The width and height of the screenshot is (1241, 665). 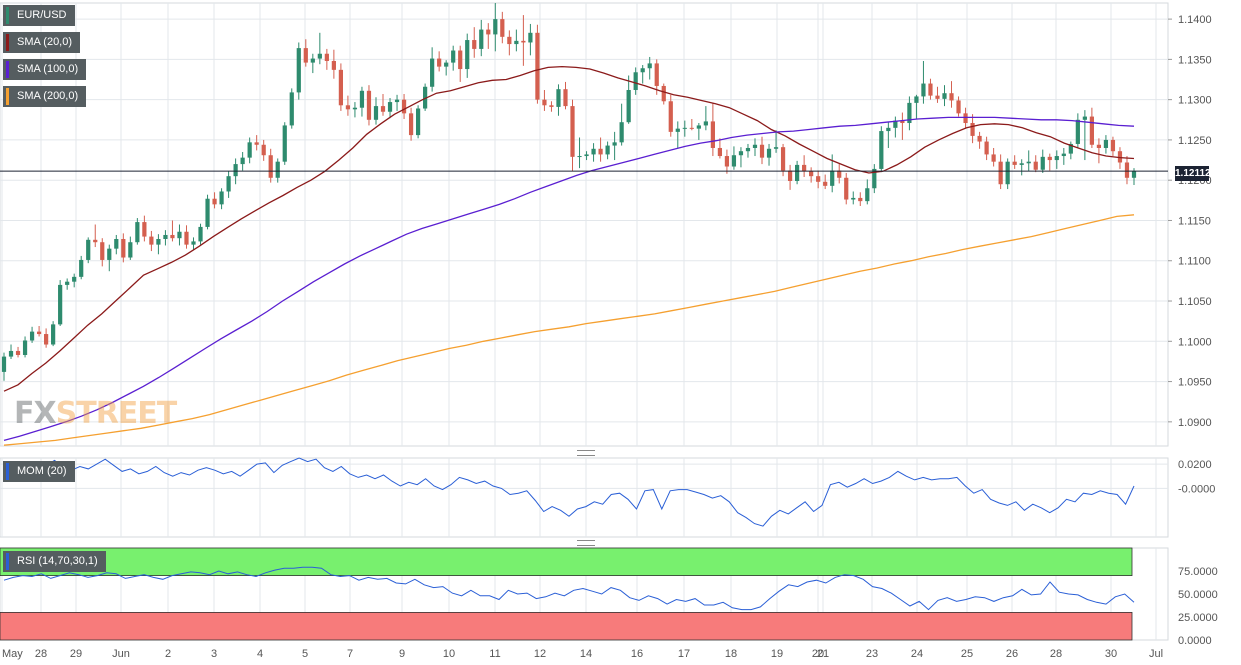 I want to click on x-tick-label: 11, so click(x=494, y=654).